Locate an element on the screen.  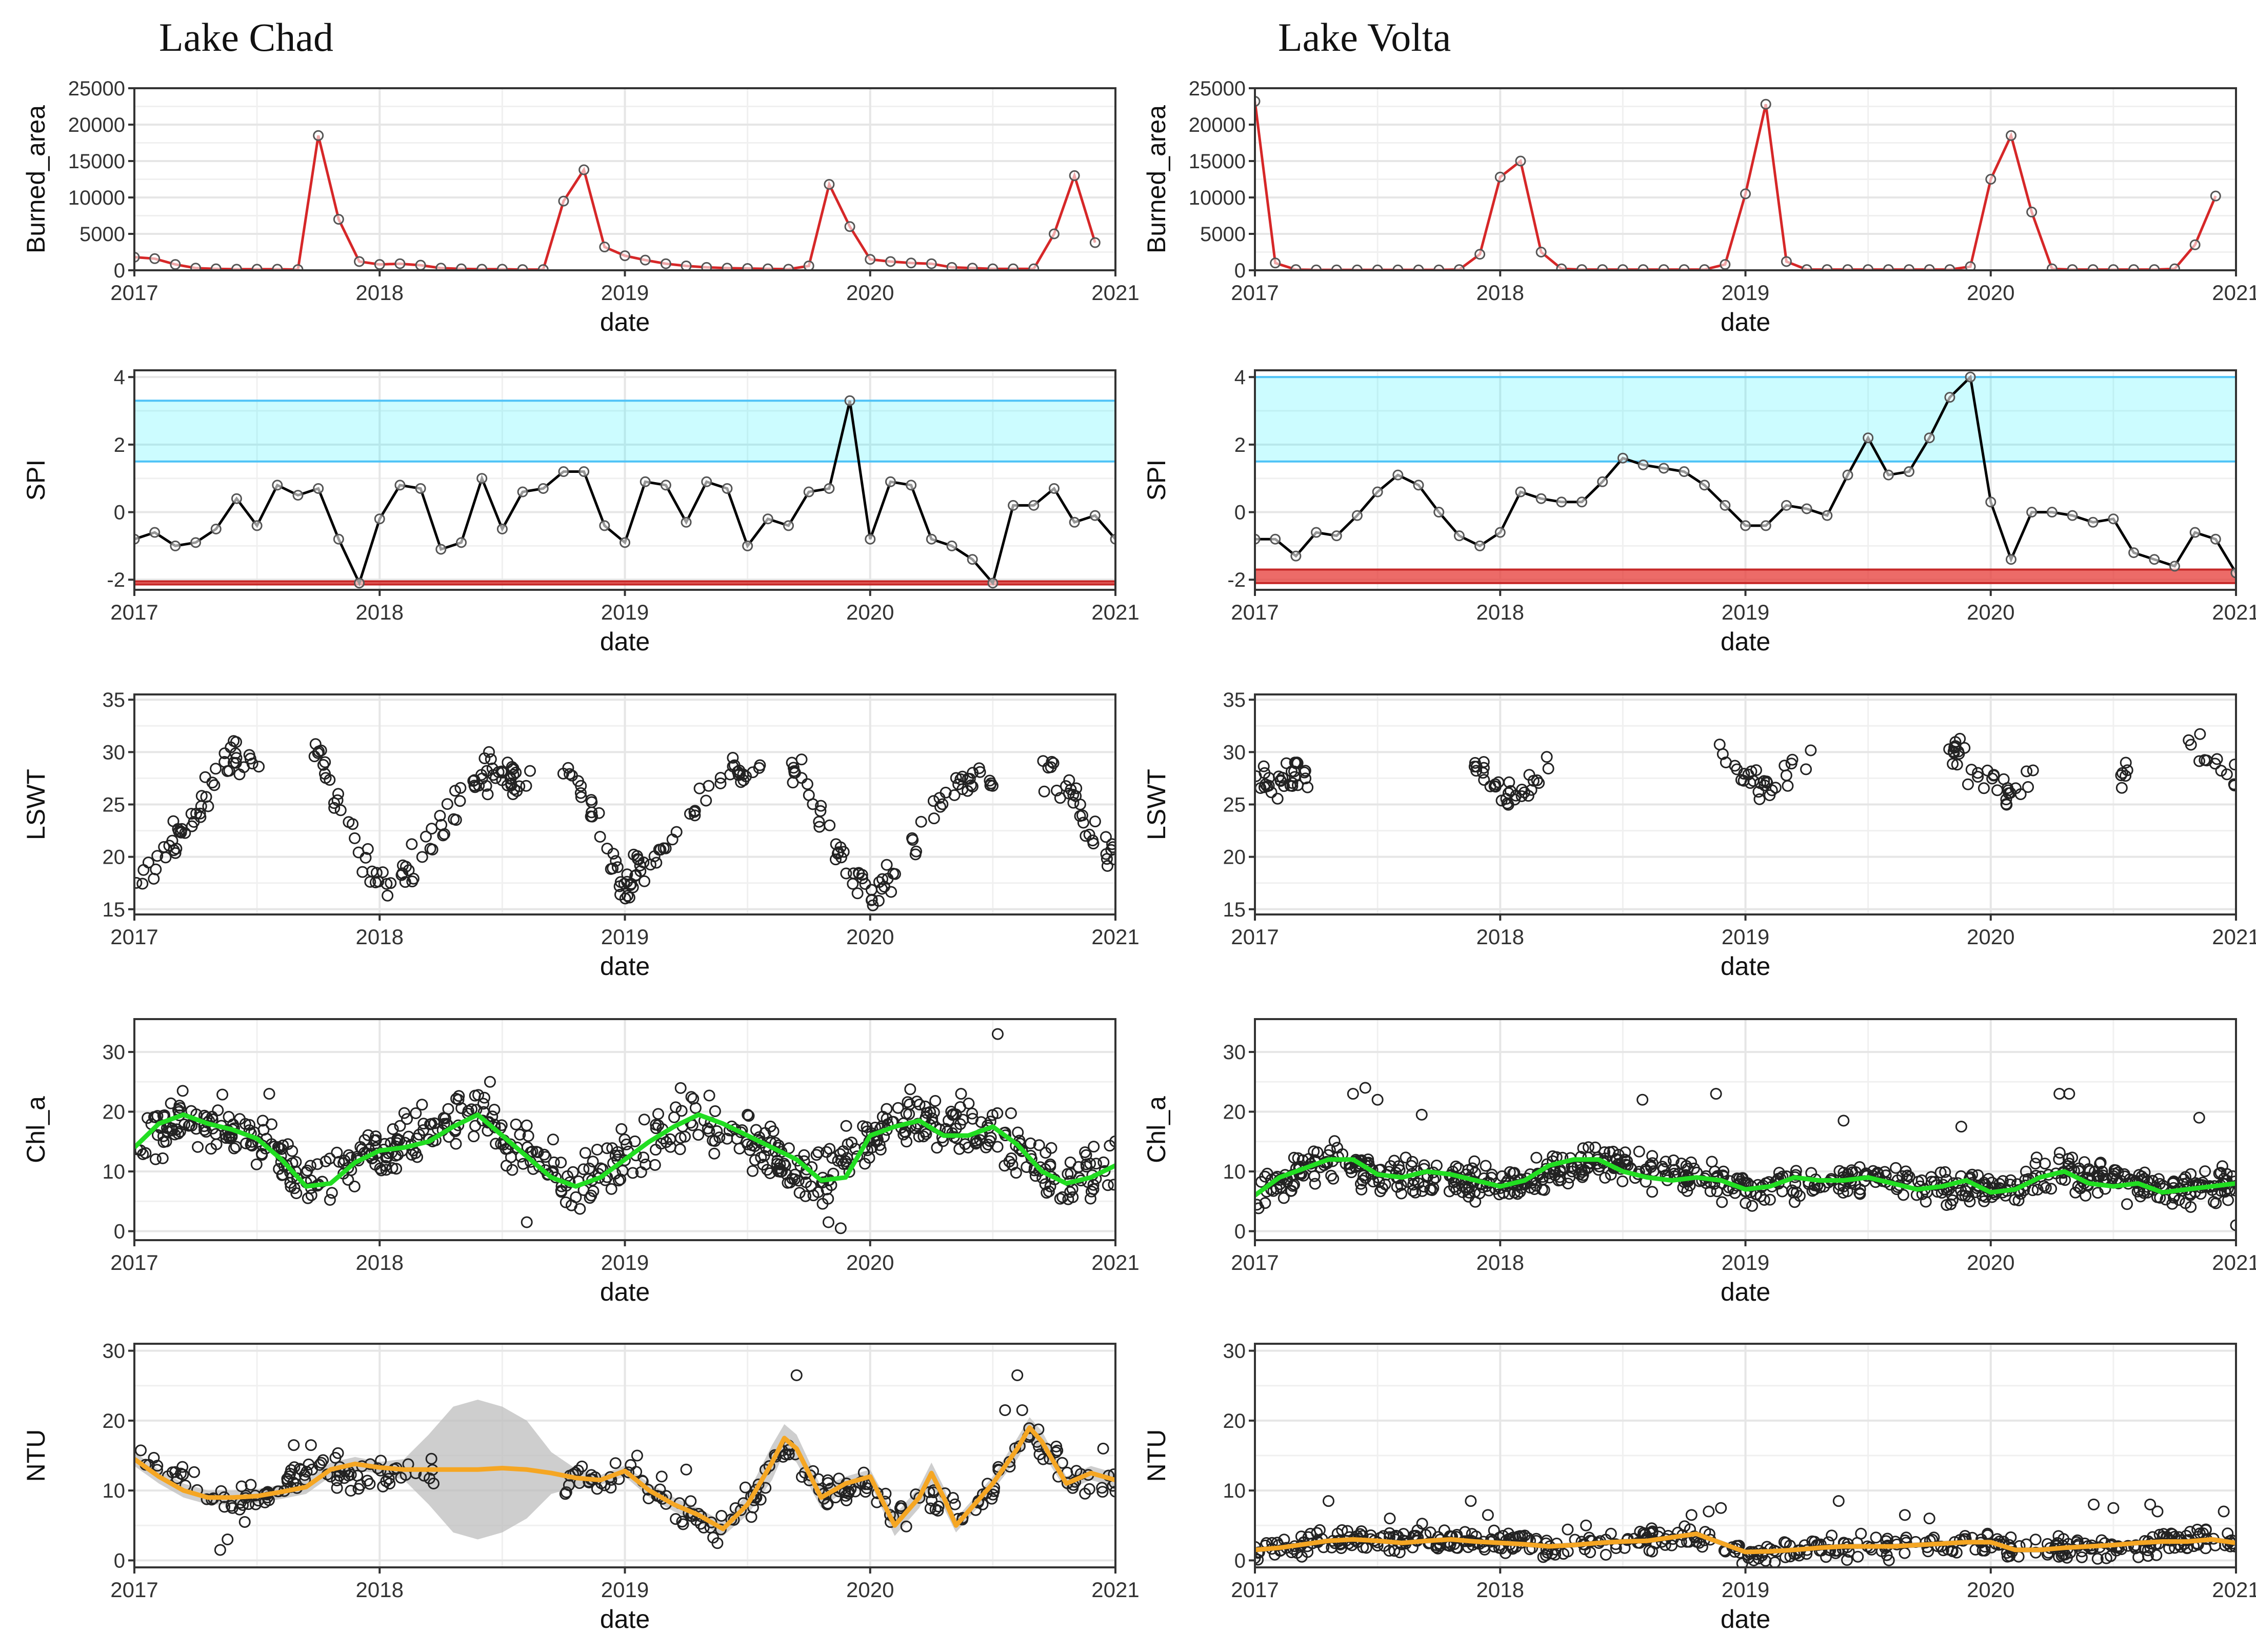
y-tick-label: 0 is located at coordinates (1240, 1232).